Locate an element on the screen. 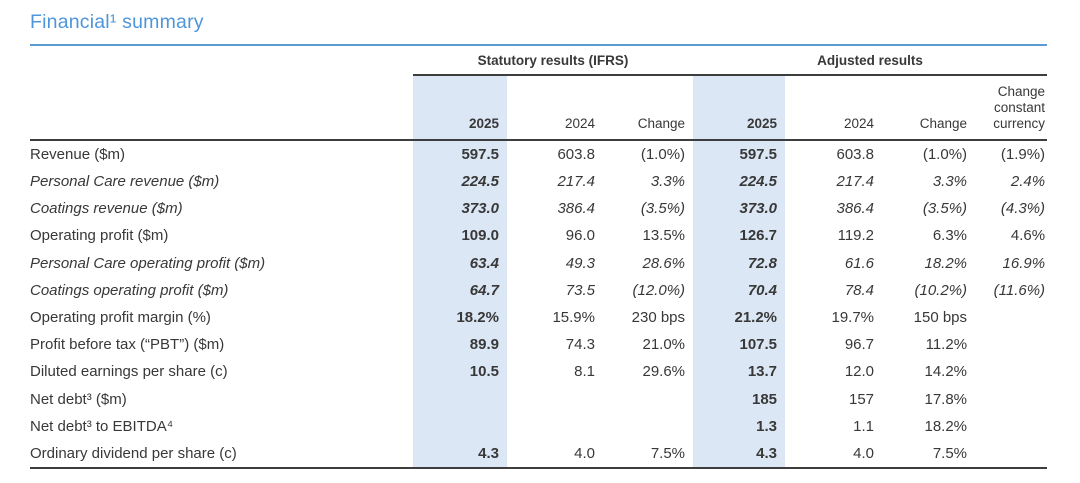 The image size is (1080, 483). row-label: Coatings operating profit ($m) is located at coordinates (129, 290).